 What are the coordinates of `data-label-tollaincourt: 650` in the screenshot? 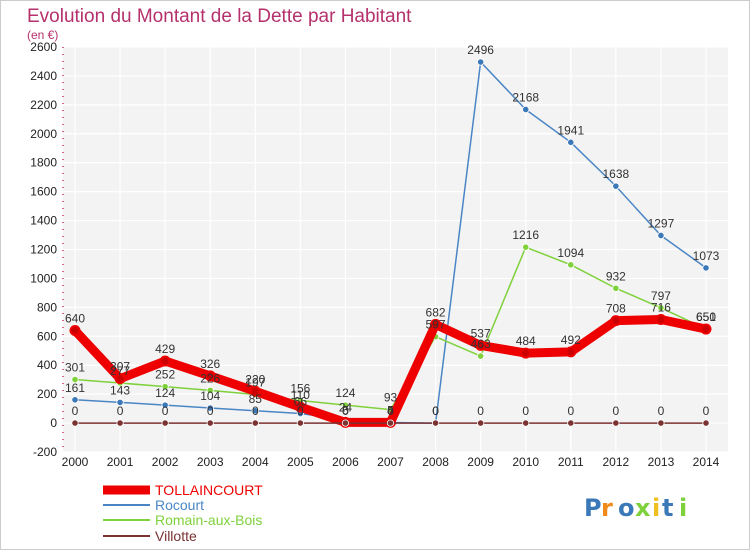 It's located at (706, 317).